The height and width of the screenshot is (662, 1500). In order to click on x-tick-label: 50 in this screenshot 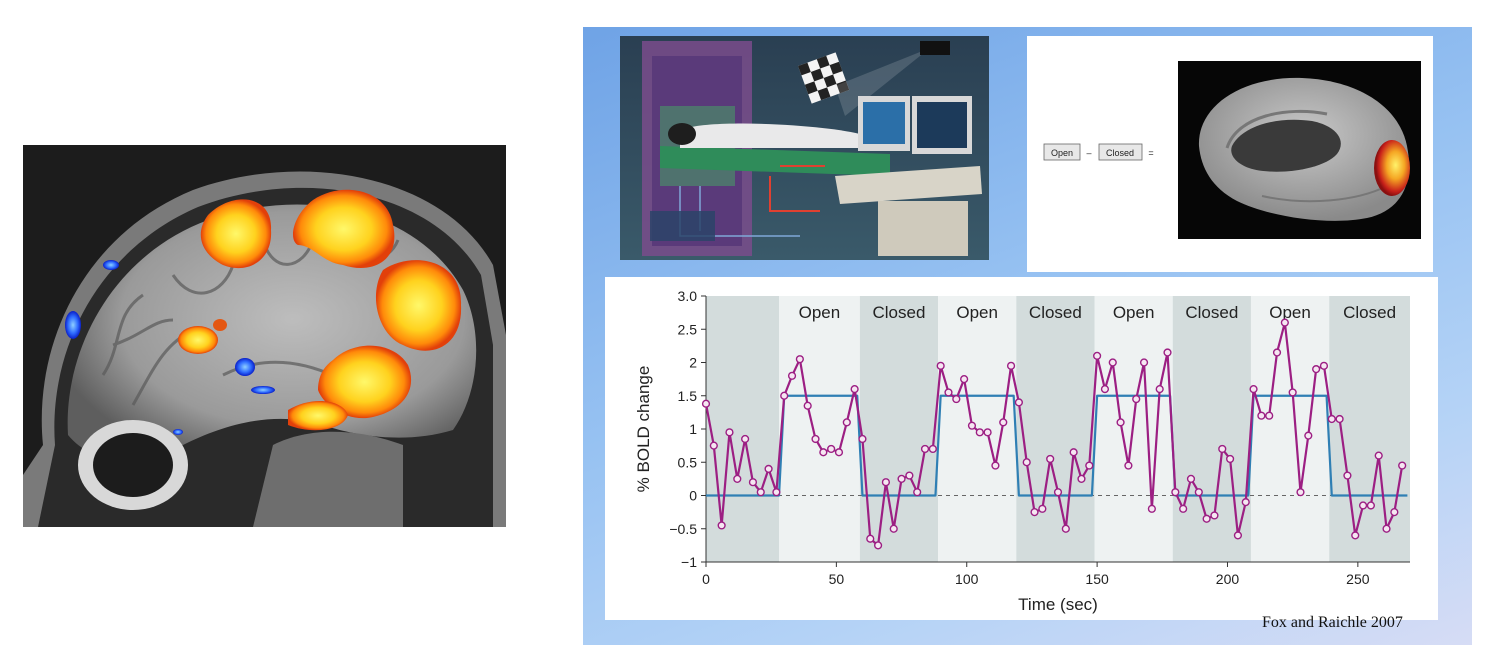, I will do `click(837, 579)`.